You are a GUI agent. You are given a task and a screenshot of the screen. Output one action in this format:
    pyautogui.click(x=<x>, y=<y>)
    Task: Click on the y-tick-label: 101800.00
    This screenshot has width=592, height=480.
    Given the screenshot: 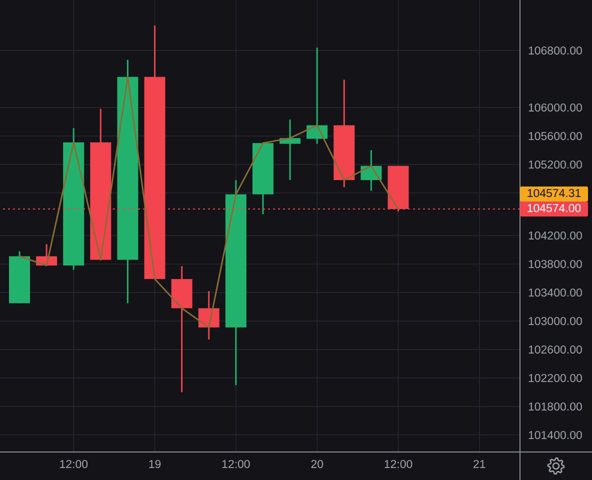 What is the action you would take?
    pyautogui.click(x=555, y=408)
    